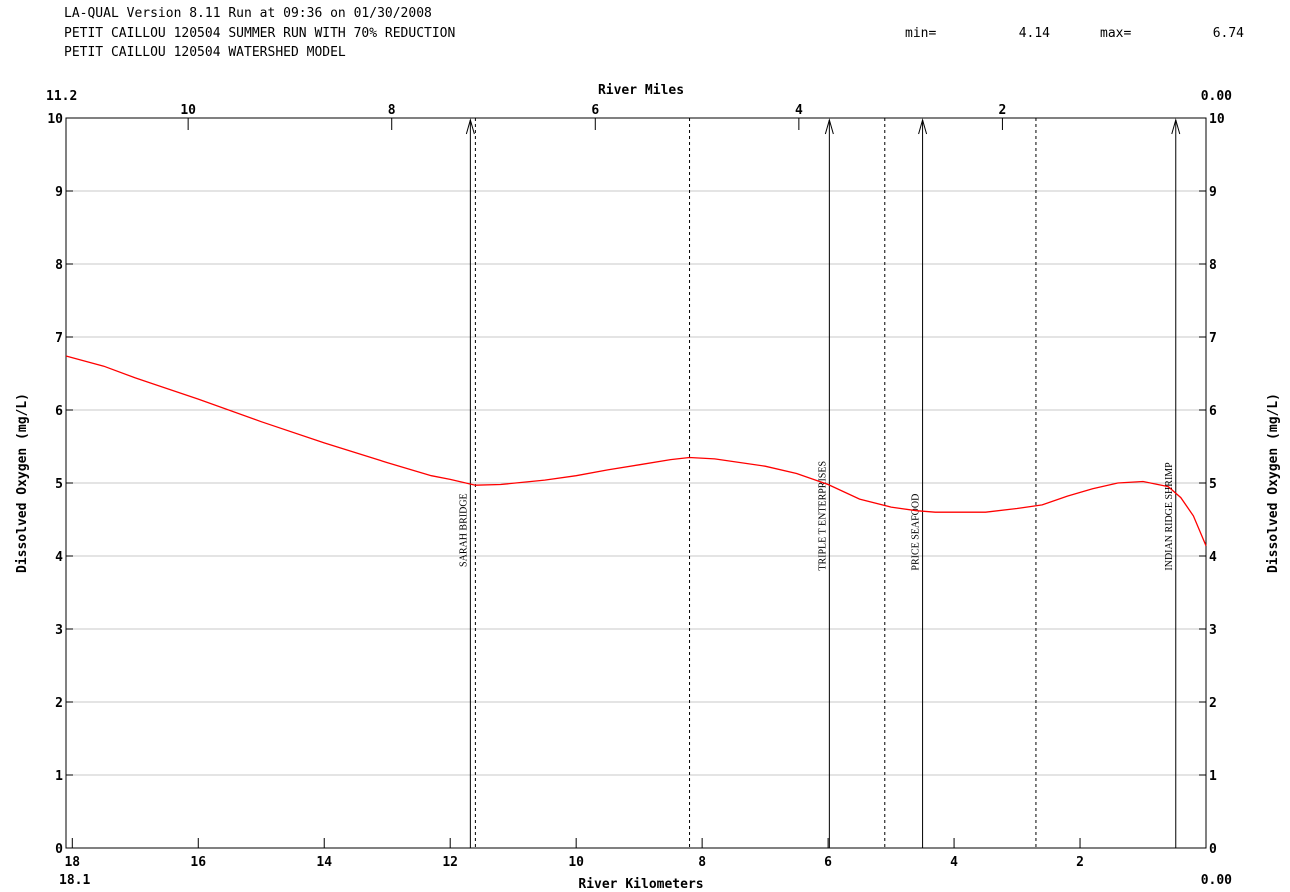  What do you see at coordinates (59, 484) in the screenshot?
I see `y-tick-label-5: 5` at bounding box center [59, 484].